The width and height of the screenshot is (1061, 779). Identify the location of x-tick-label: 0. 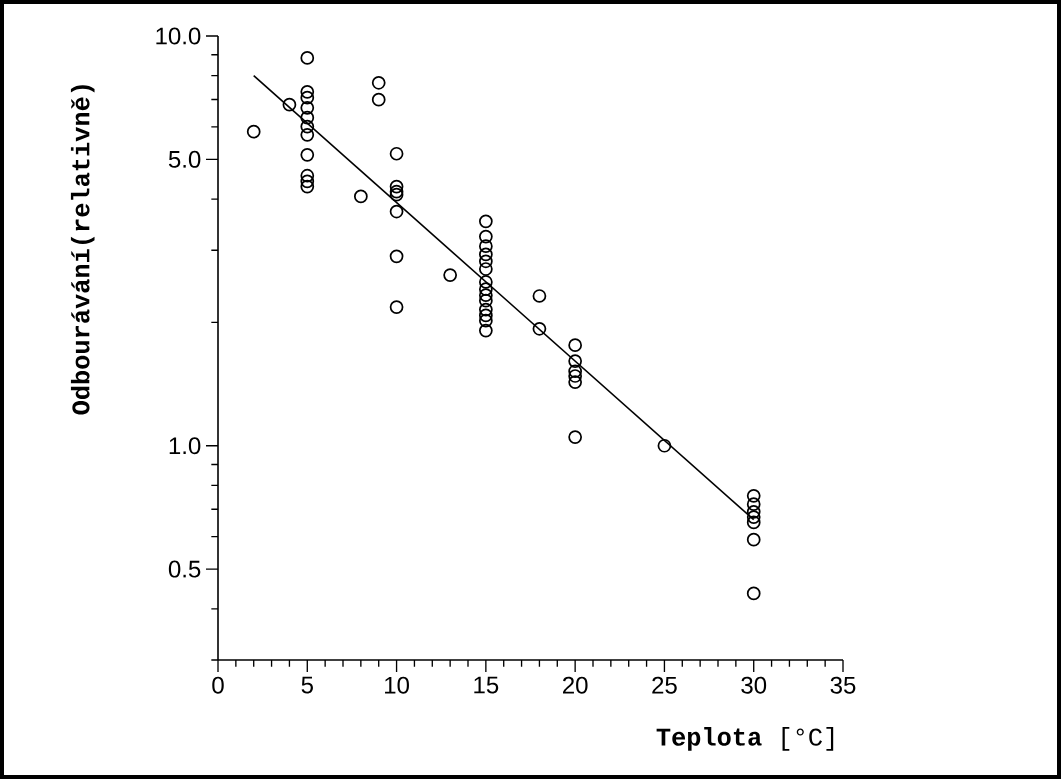
(218, 685).